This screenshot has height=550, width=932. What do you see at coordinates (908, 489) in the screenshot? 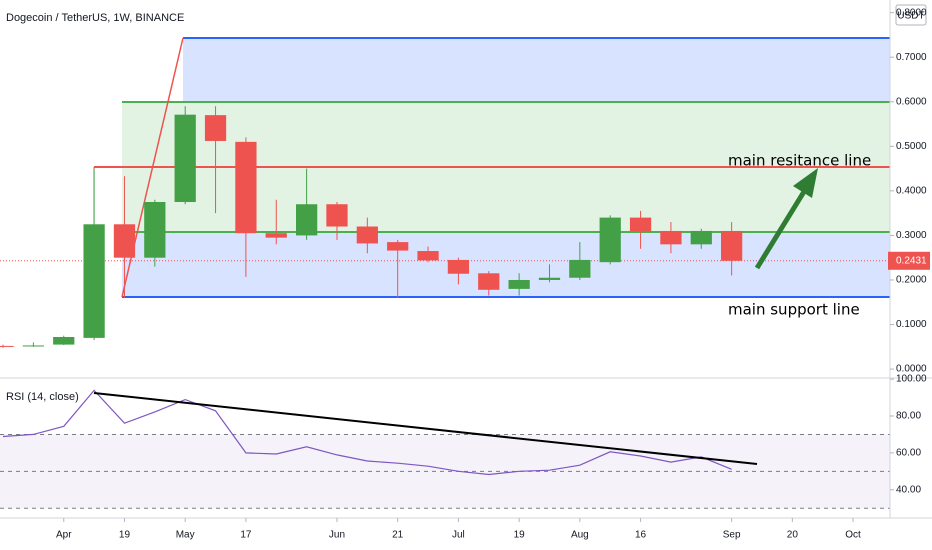
I see `y-tick-label: 40.00` at bounding box center [908, 489].